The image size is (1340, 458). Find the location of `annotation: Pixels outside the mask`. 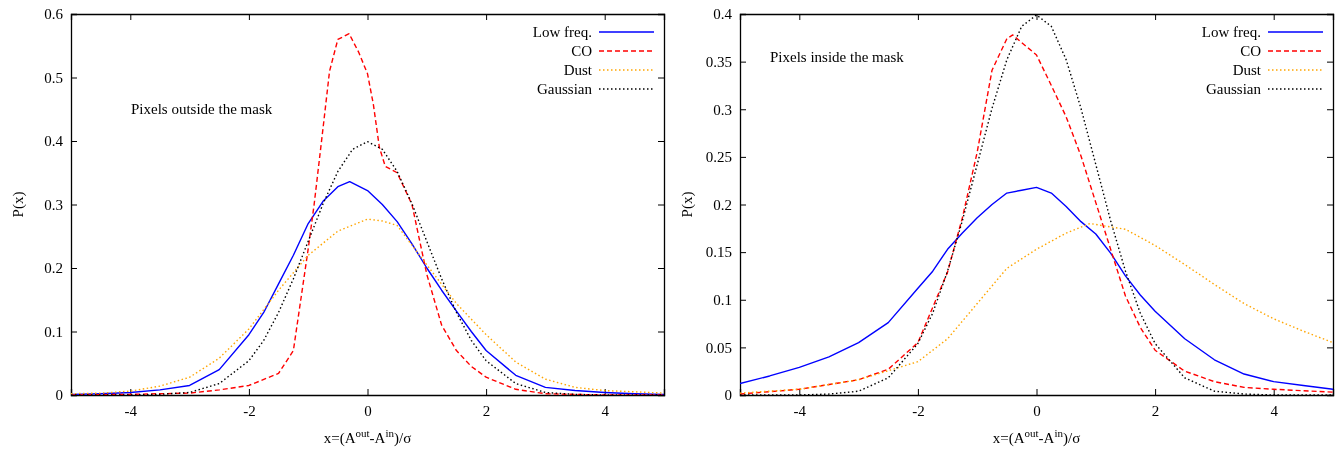

annotation: Pixels outside the mask is located at coordinates (202, 109).